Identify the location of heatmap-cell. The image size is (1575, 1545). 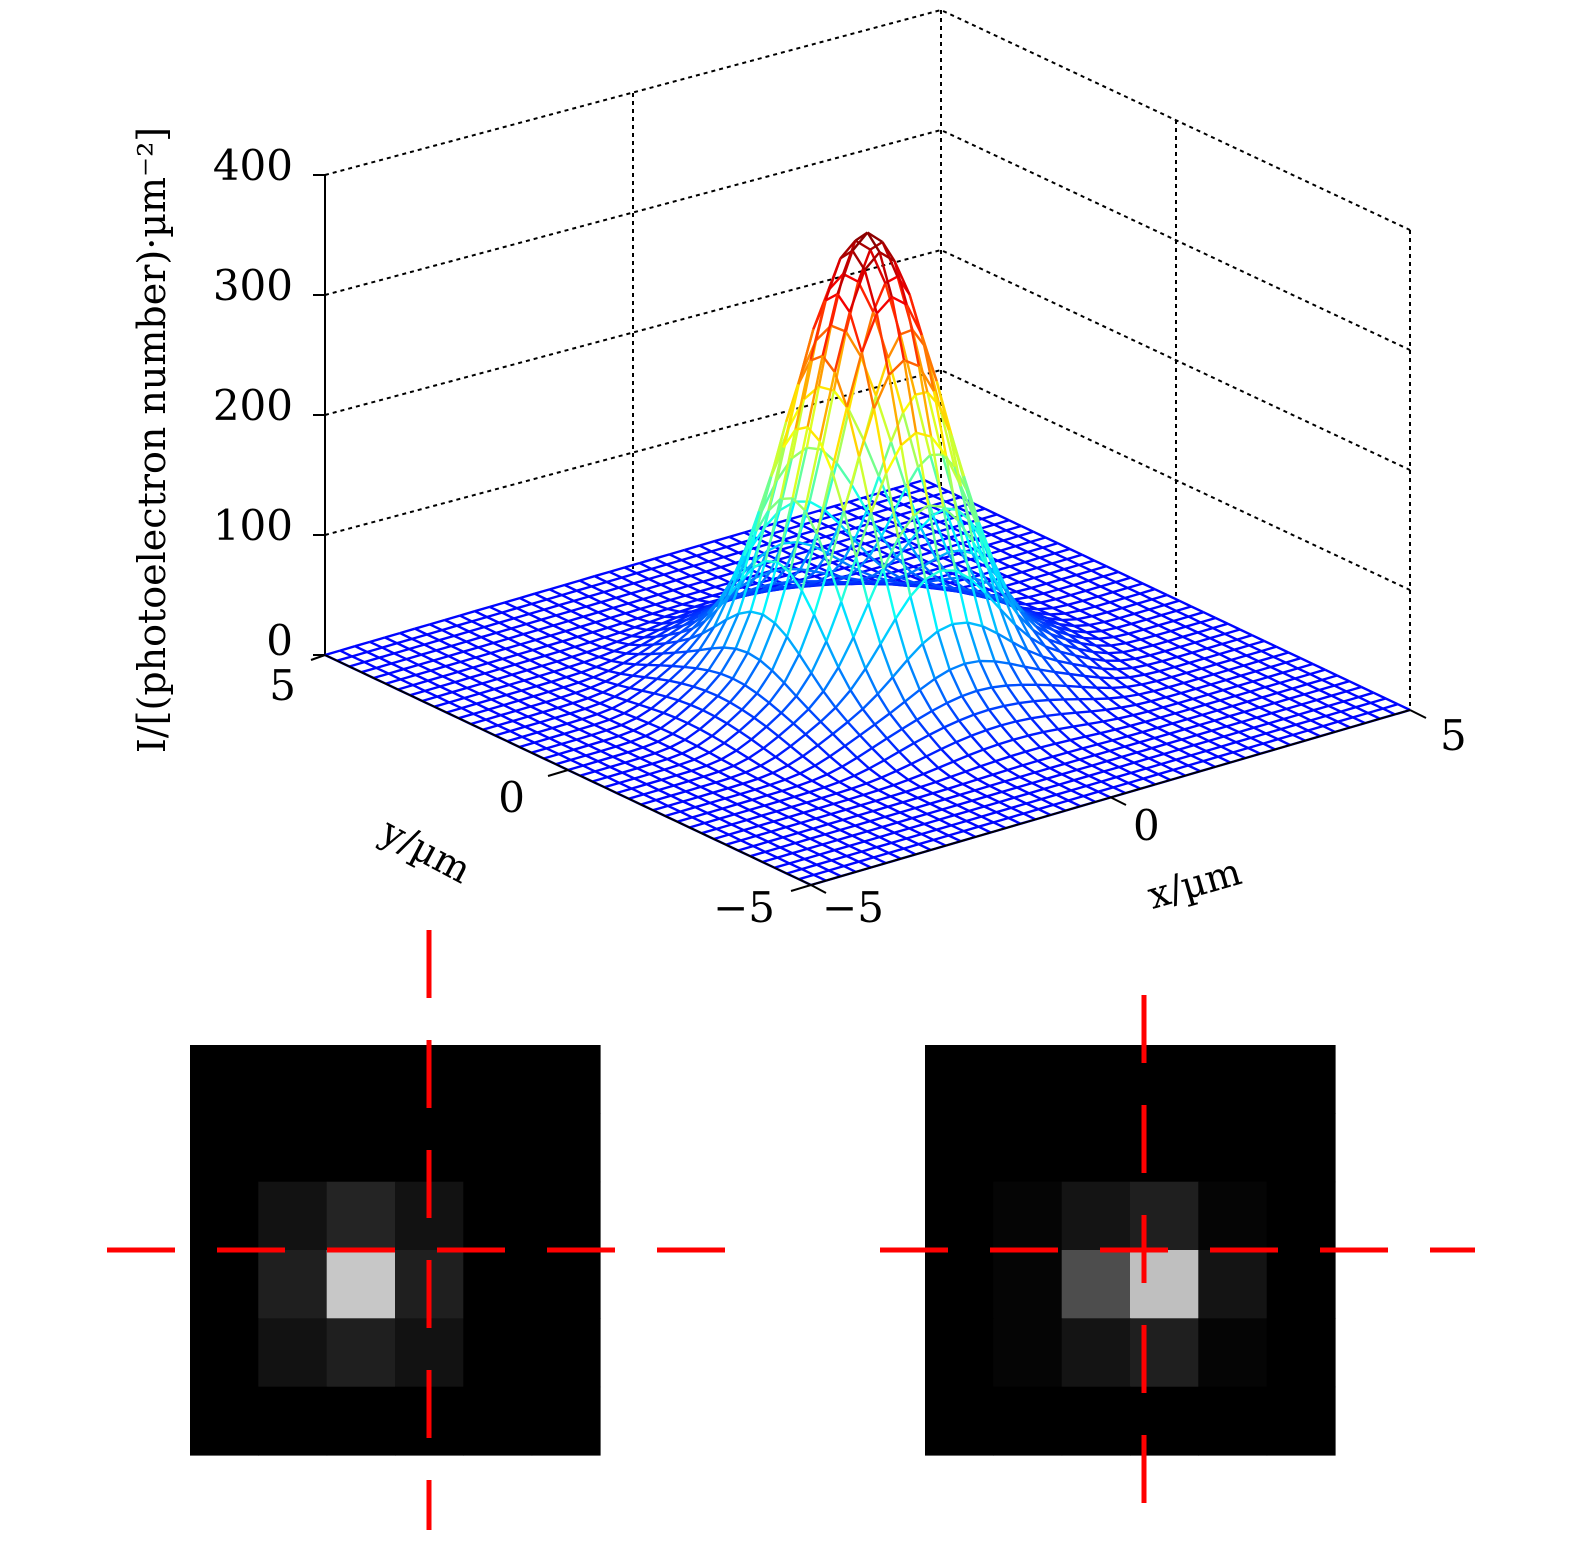
(1301, 1421).